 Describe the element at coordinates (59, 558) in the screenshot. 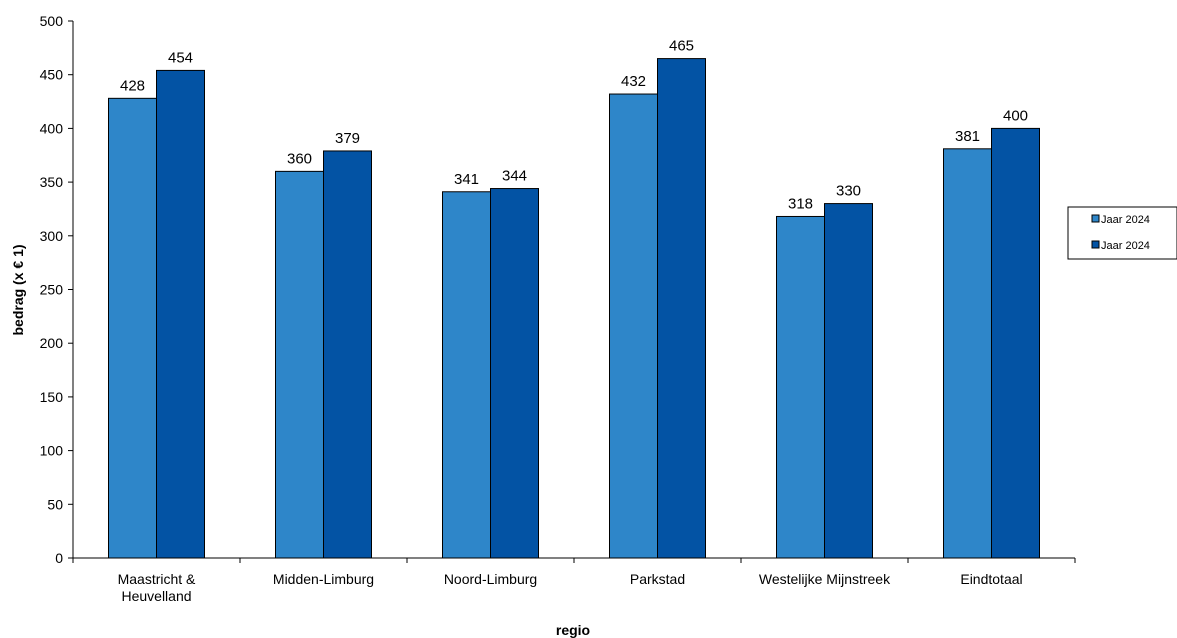

I see `y-tick-label: 0` at that location.